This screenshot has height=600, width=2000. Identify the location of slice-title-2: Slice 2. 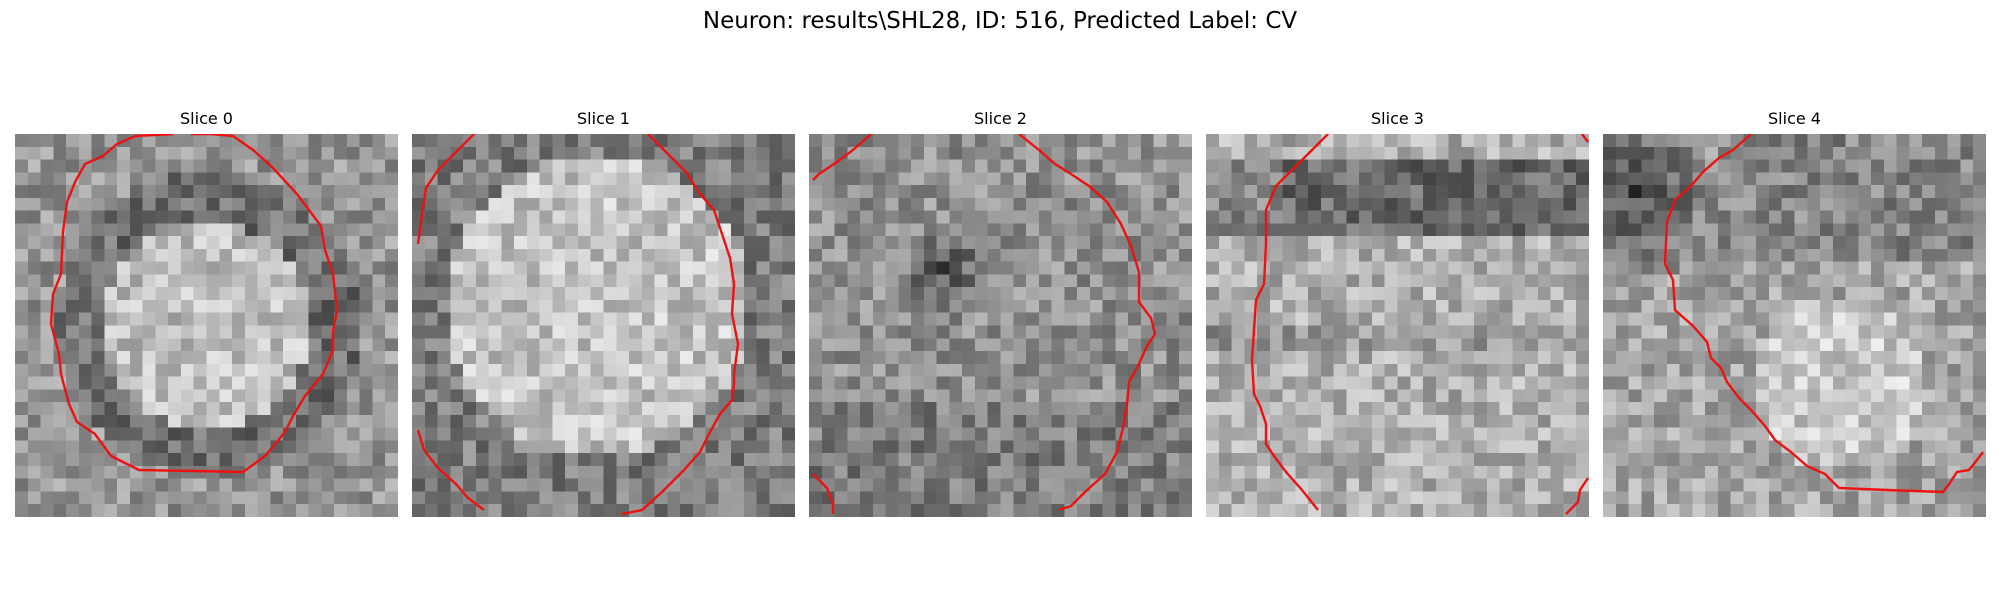
(1000, 118).